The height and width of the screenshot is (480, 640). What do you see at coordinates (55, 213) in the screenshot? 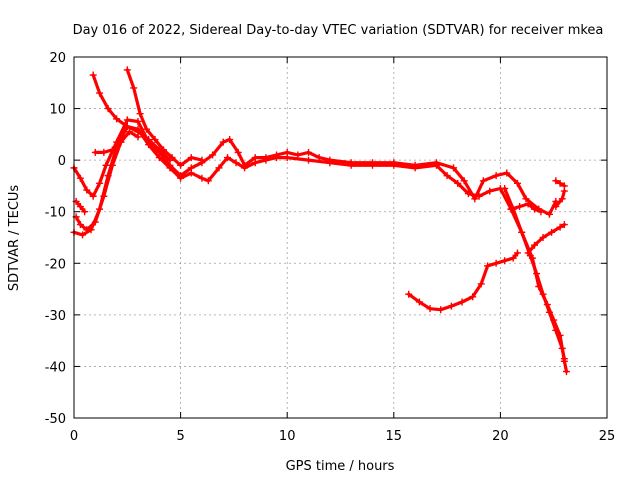
I see `y-tick-label: -10` at bounding box center [55, 213].